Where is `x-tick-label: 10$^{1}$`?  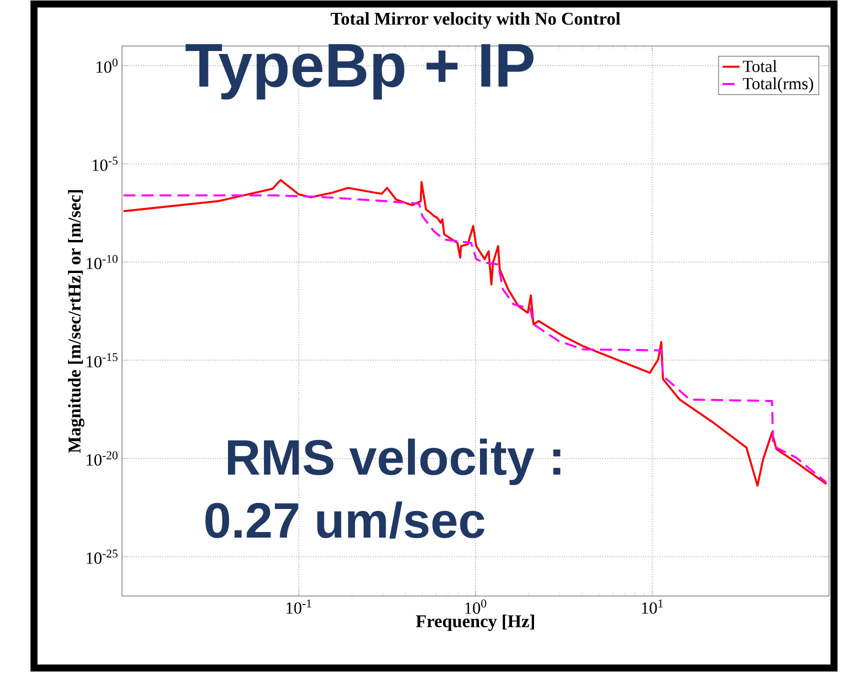 x-tick-label: 10$^{1}$ is located at coordinates (652, 607).